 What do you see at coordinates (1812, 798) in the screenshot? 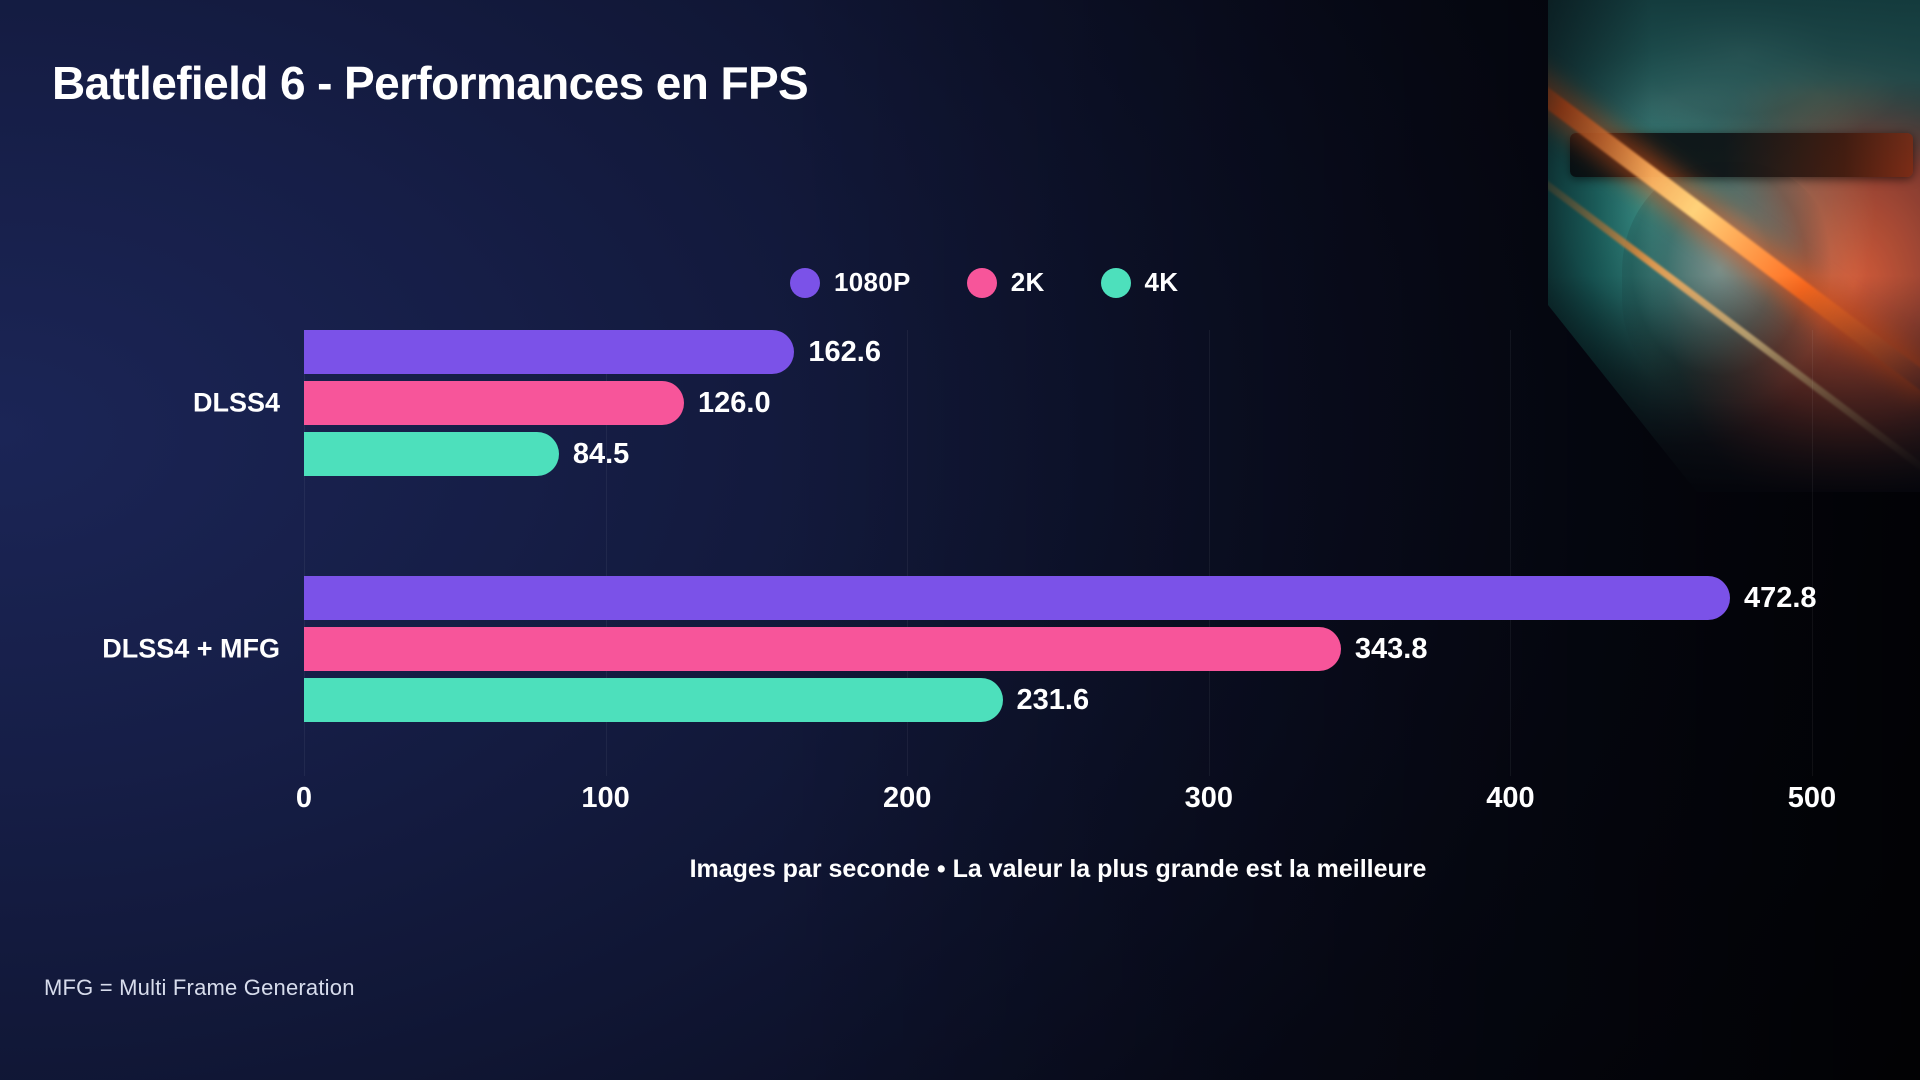
I see `x-axis-tick-label: 500` at bounding box center [1812, 798].